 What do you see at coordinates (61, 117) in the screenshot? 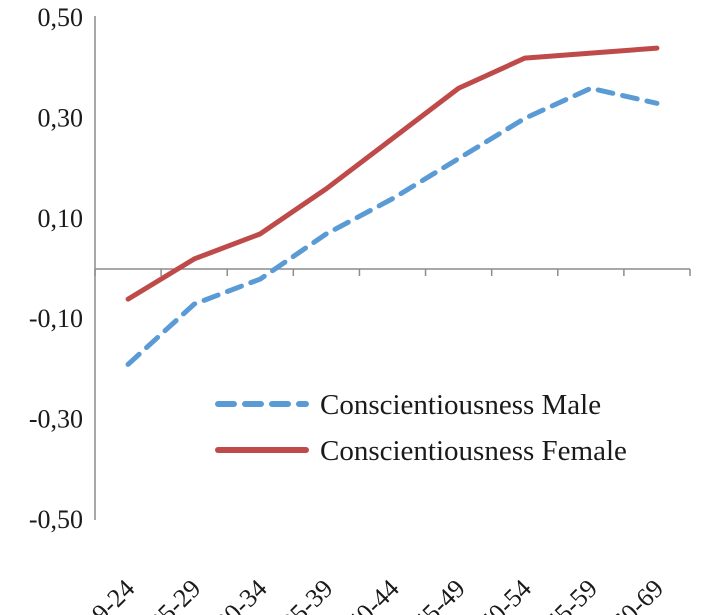
I see `y-axis-tick-label: 0,30` at bounding box center [61, 117].